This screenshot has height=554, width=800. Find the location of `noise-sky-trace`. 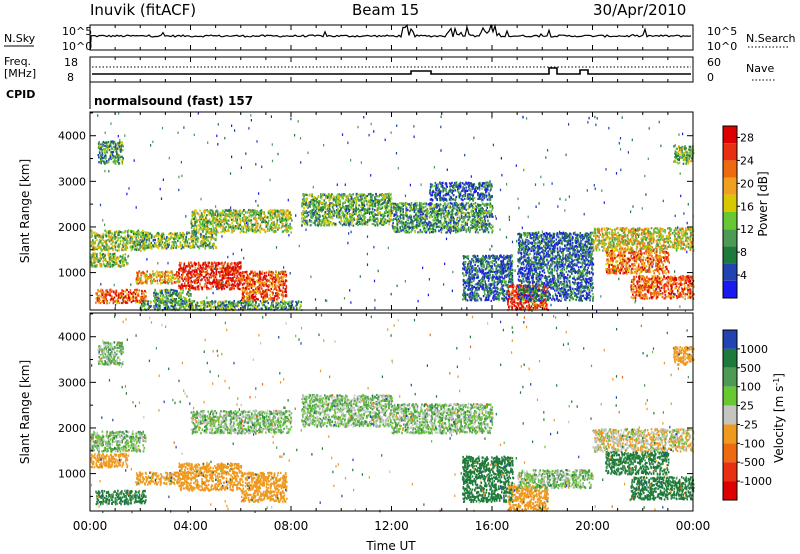

noise-sky-trace is located at coordinates (390, 37).